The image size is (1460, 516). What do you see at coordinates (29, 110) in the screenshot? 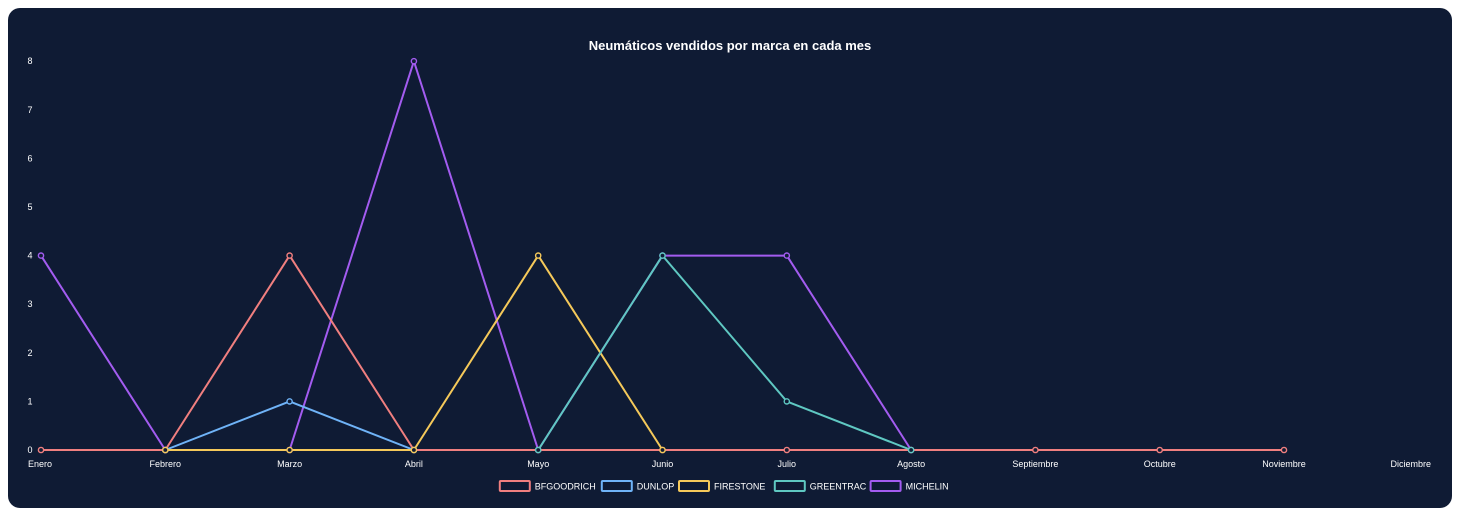
I see `y-tick-label: 7` at bounding box center [29, 110].